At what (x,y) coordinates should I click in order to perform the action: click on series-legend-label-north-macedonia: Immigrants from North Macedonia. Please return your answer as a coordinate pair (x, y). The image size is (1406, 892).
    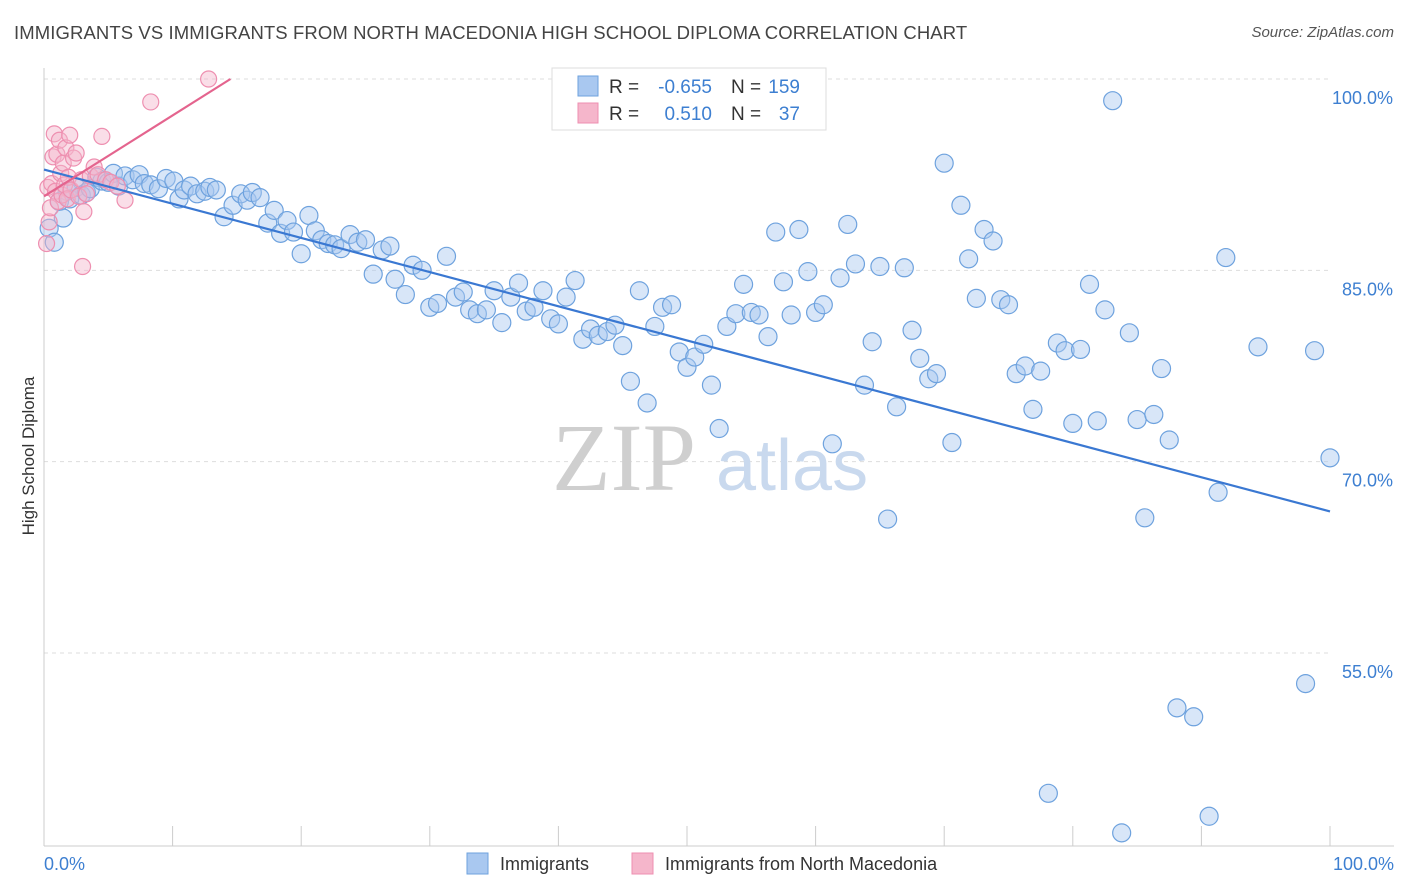
    Looking at the image, I should click on (801, 864).